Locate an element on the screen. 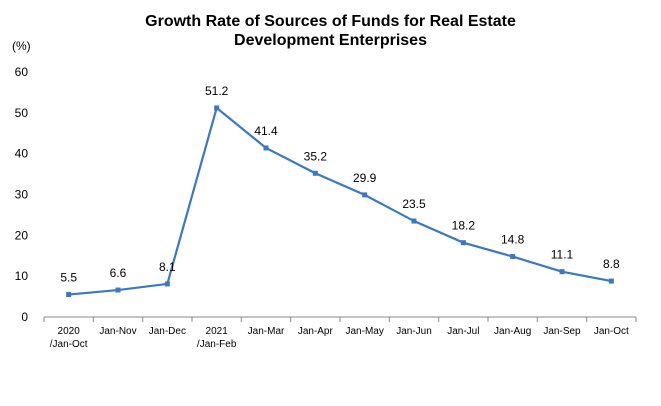 This screenshot has height=406, width=661. y-tick-label: 60 is located at coordinates (22, 72).